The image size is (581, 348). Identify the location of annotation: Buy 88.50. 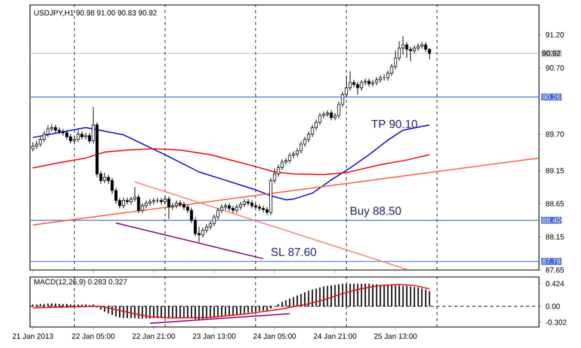
(375, 212).